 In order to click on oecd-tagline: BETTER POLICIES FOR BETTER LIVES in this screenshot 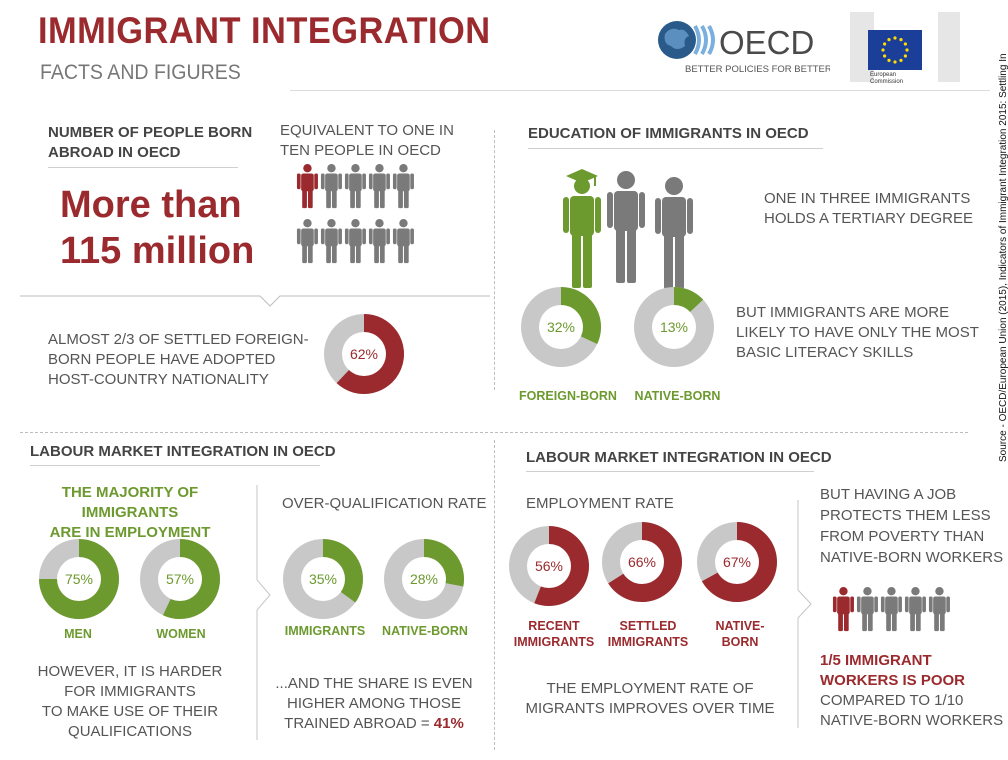, I will do `click(757, 69)`.